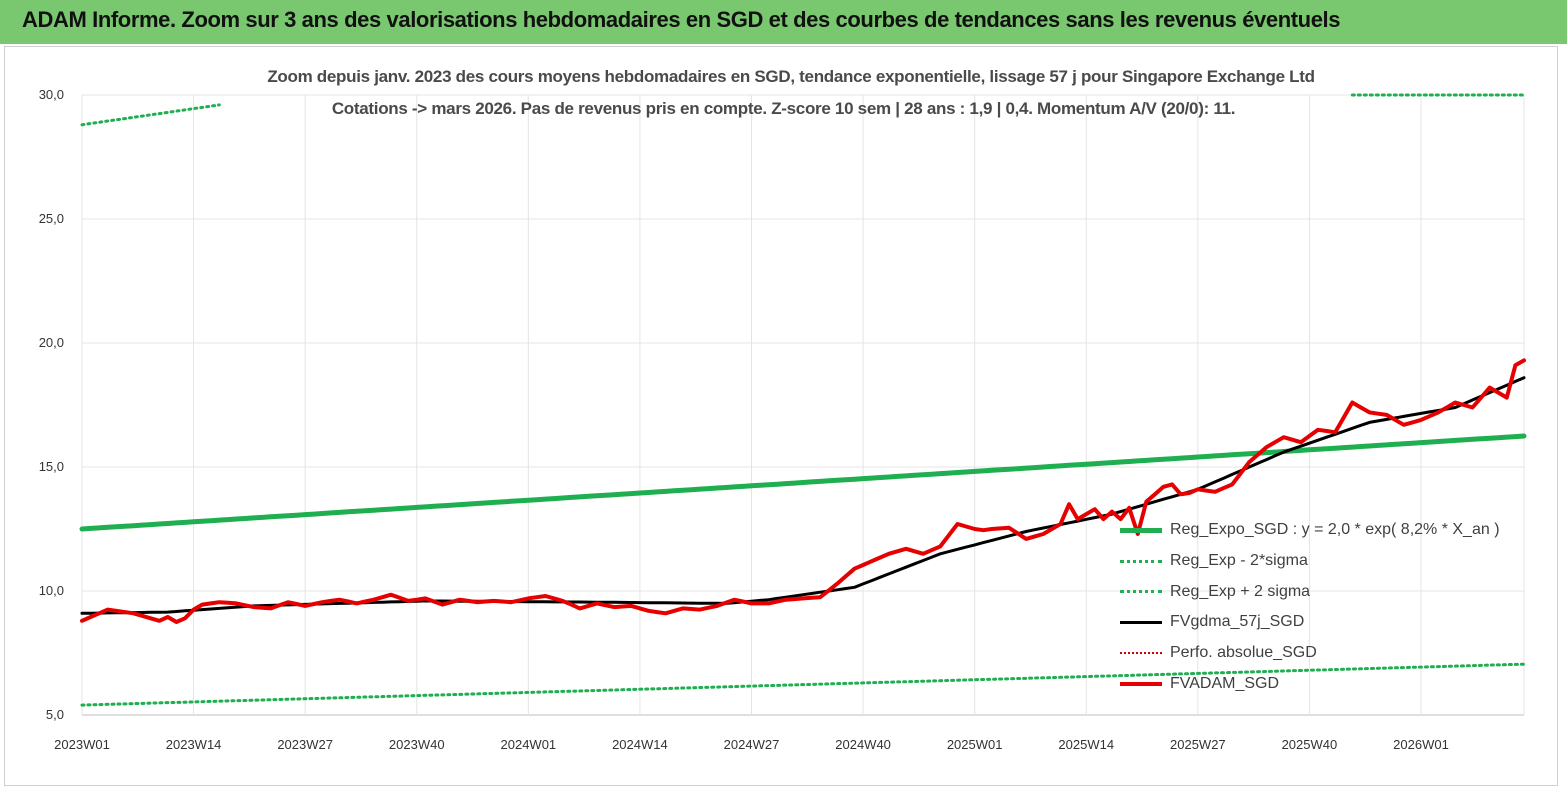  Describe the element at coordinates (1240, 591) in the screenshot. I see `legend-label-reg-exp-plus: Reg_Exp + 2 sigma` at that location.